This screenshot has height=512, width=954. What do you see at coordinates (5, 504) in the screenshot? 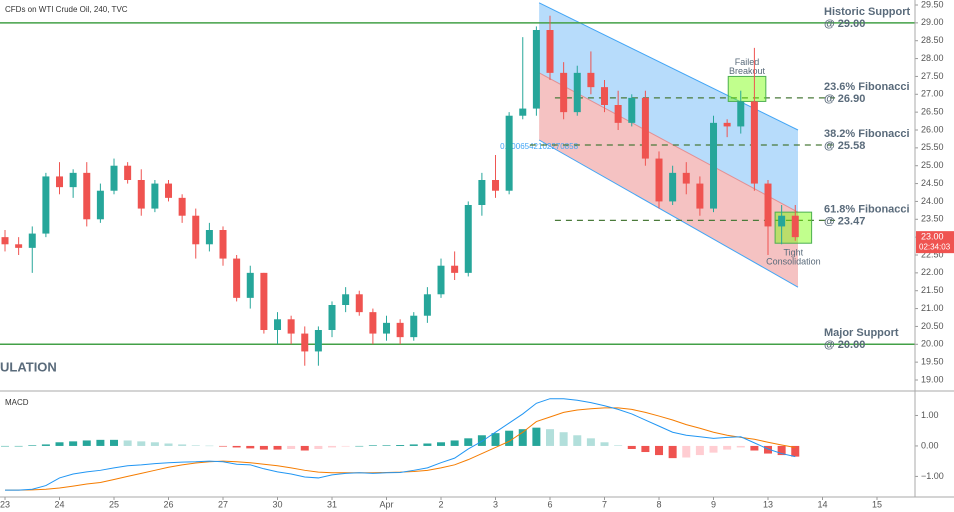
I see `x-tick-label: 23` at bounding box center [5, 504].